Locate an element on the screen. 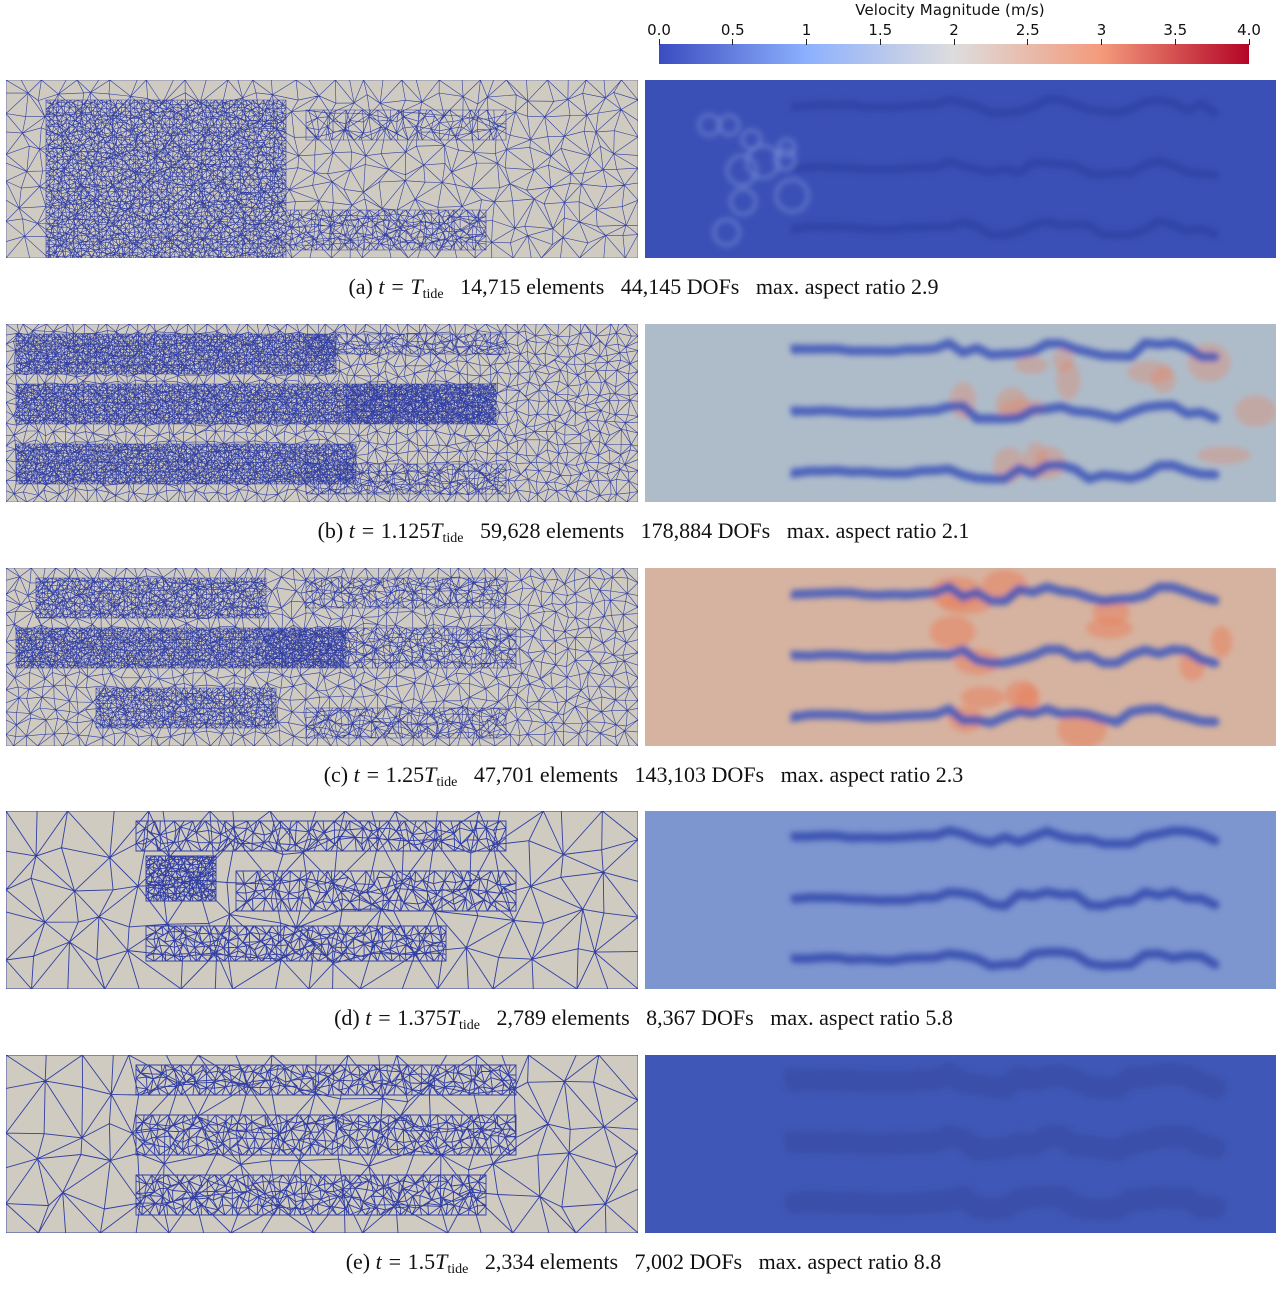  caption-label: (b) is located at coordinates (330, 530).